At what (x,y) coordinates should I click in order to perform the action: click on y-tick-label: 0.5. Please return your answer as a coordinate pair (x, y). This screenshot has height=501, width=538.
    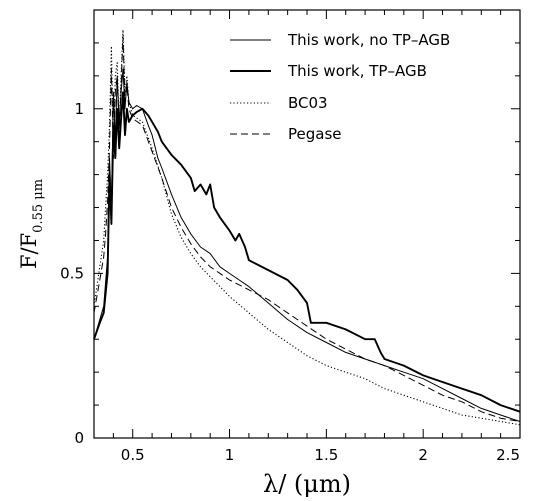
    Looking at the image, I should click on (72, 273).